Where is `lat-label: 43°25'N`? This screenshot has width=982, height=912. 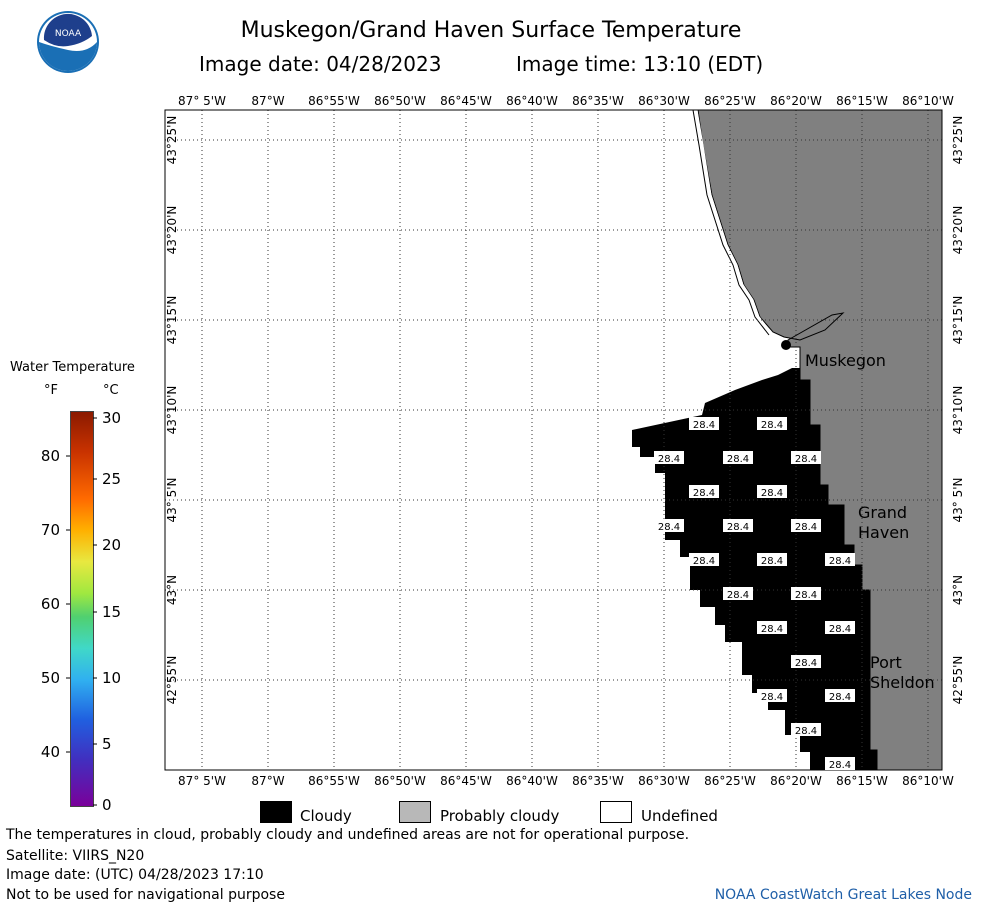 lat-label: 43°25'N is located at coordinates (172, 140).